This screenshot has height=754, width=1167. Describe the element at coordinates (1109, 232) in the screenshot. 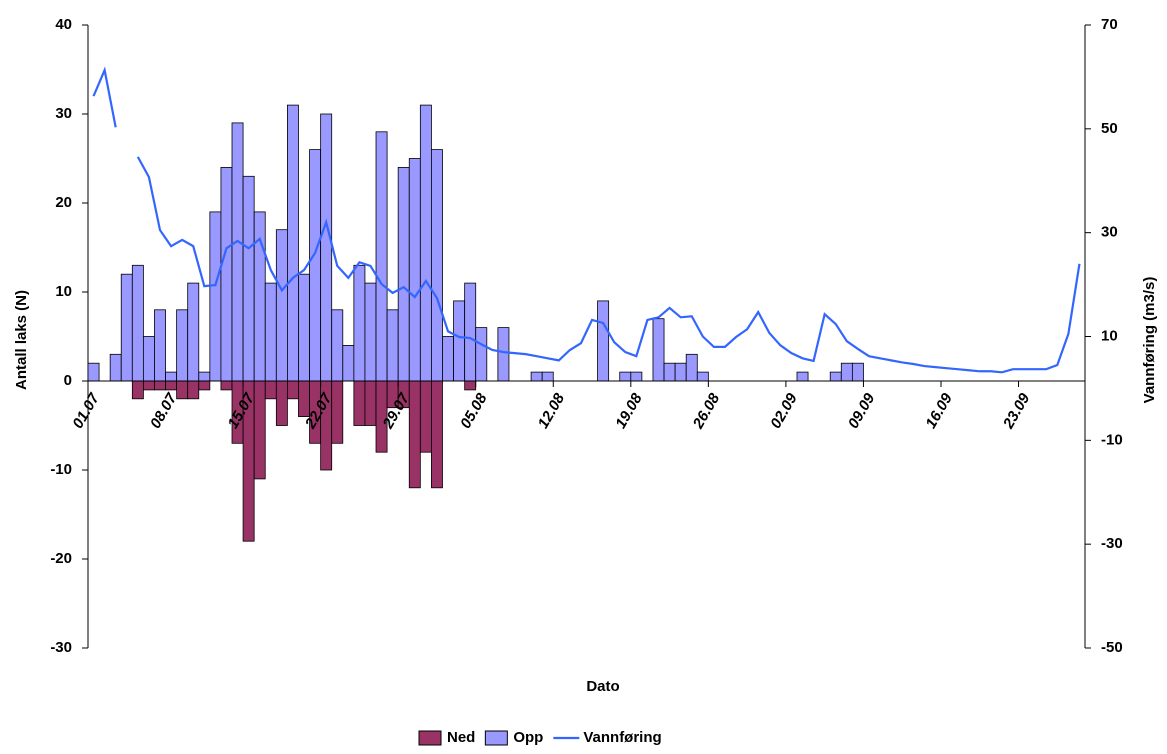

I see `y2-tick-label: 30` at that location.